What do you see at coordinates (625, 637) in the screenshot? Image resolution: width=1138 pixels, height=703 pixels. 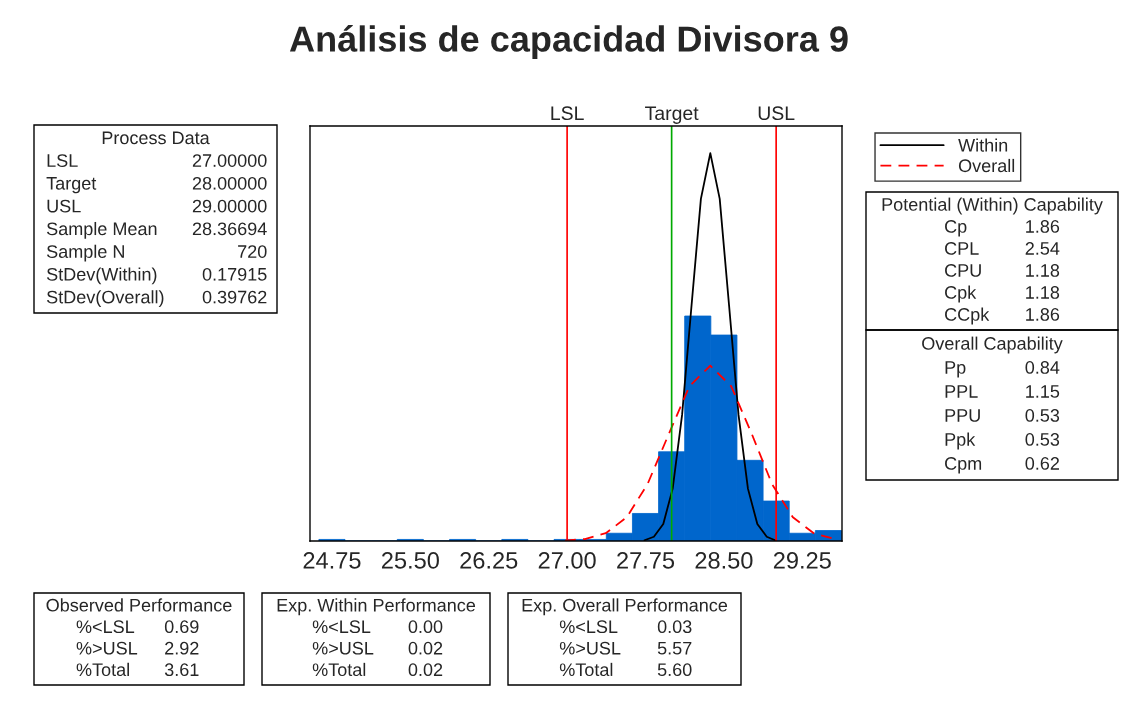 I see `text: Exp. Overall Performance %<LSL 0.03 %>USL 5.57 %Total 5.60` at bounding box center [625, 637].